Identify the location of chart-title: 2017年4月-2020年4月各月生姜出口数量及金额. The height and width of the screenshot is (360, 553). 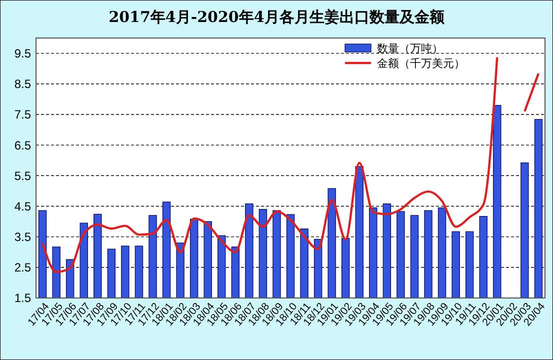
(277, 17).